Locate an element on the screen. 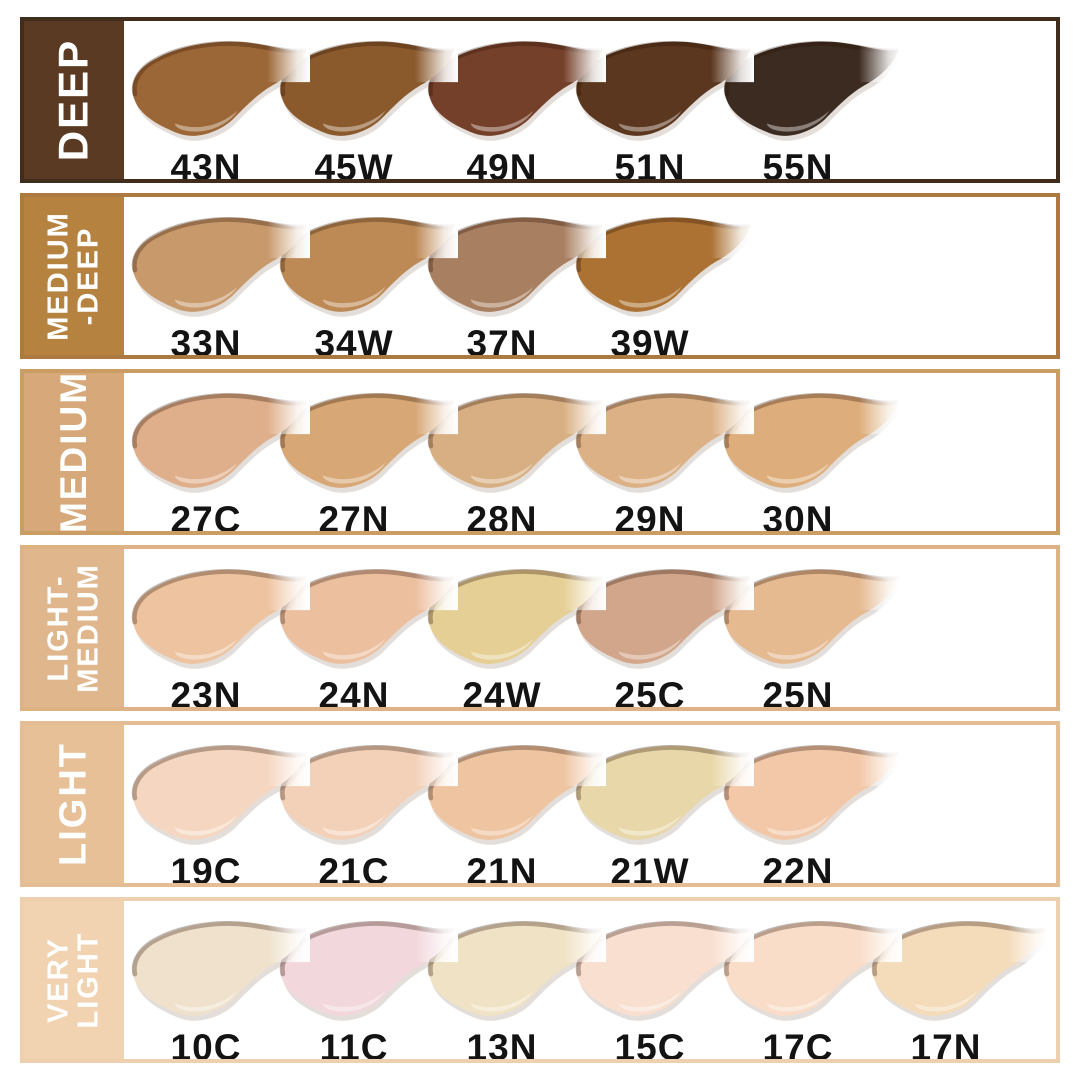  category-label-line: -DEEP is located at coordinates (88, 276).